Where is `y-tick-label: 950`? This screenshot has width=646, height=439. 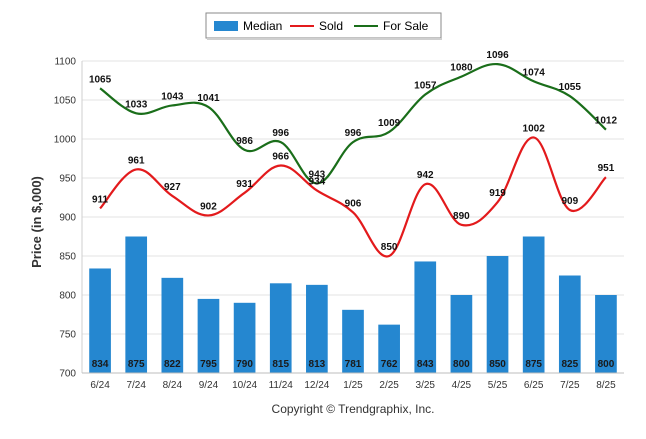 y-tick-label: 950 is located at coordinates (67, 179).